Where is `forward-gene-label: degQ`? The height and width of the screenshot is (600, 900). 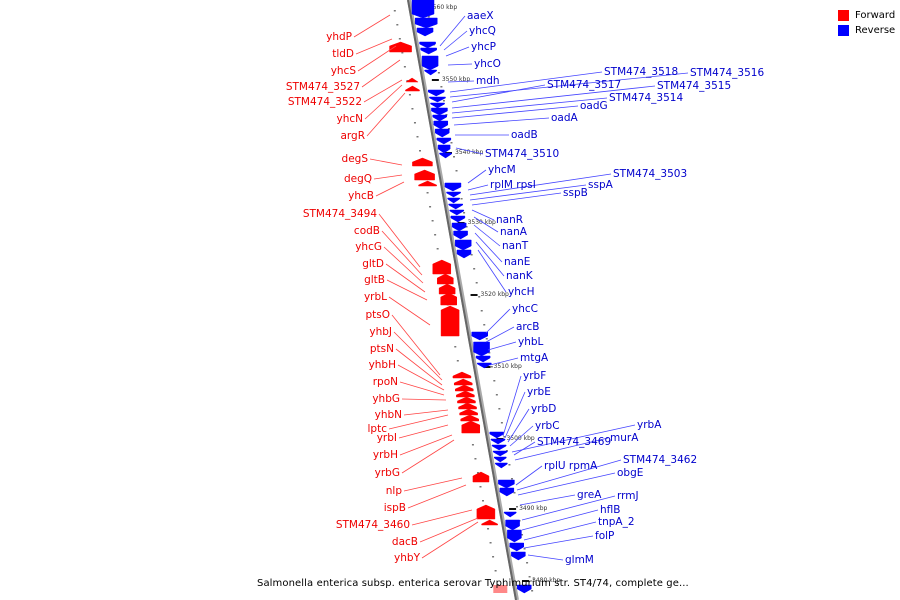
forward-gene-label: degQ is located at coordinates (358, 179).